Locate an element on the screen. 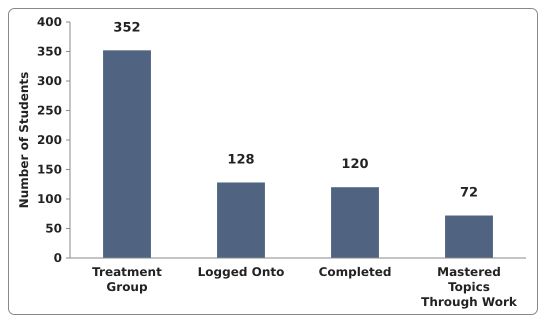 This screenshot has height=323, width=546. y-tick-label: 50 is located at coordinates (53, 229).